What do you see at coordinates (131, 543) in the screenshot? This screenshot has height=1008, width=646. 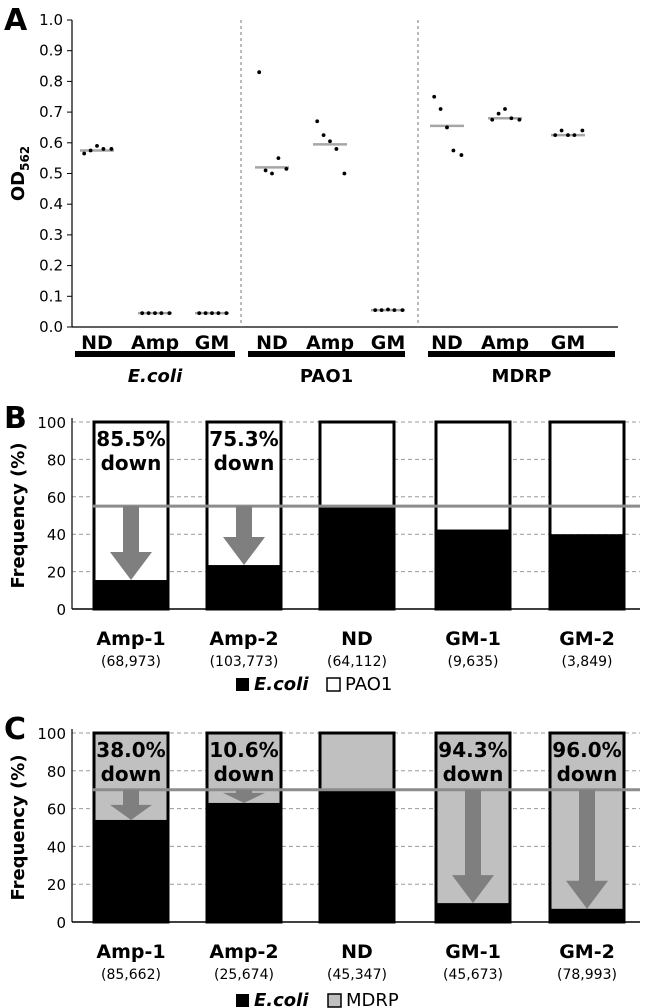 I see `panel-b-down-arrow` at bounding box center [131, 543].